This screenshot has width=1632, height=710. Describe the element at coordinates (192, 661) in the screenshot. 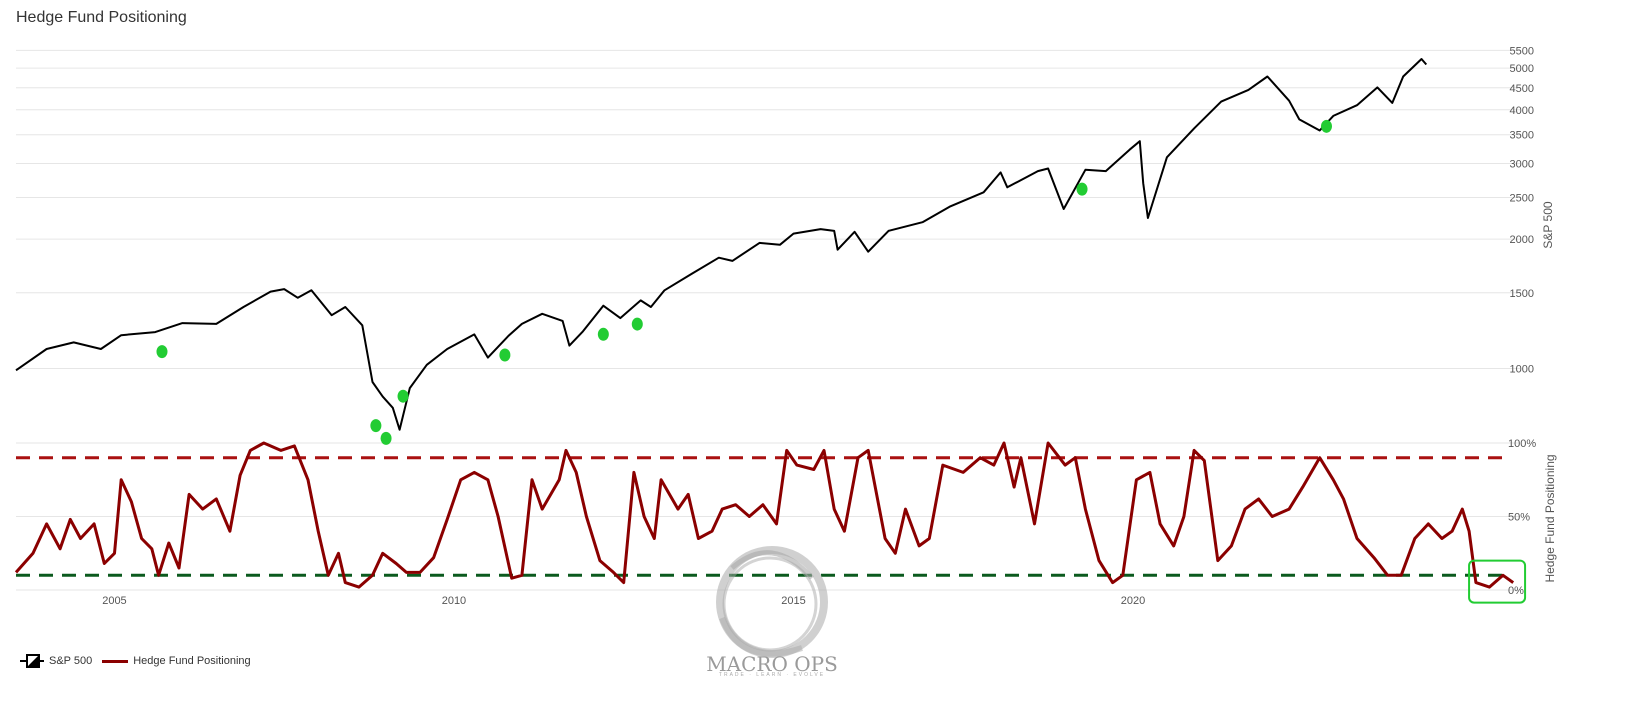

I see `legend-label-hedge-fund: Hedge Fund Positioning` at that location.